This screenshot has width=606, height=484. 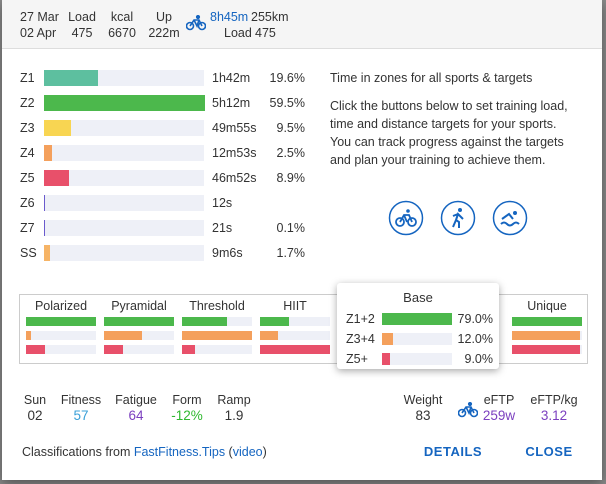 I want to click on source-link: video, so click(x=247, y=452).